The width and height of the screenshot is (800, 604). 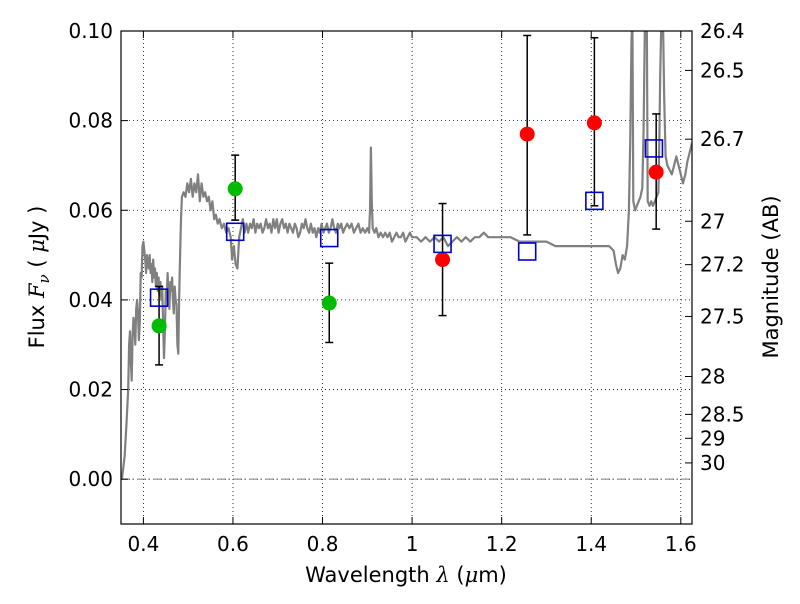 I want to click on x-tick-labels: 0.4 0.6 0.8 1 1.2 1.4 1.6, so click(x=411, y=544).